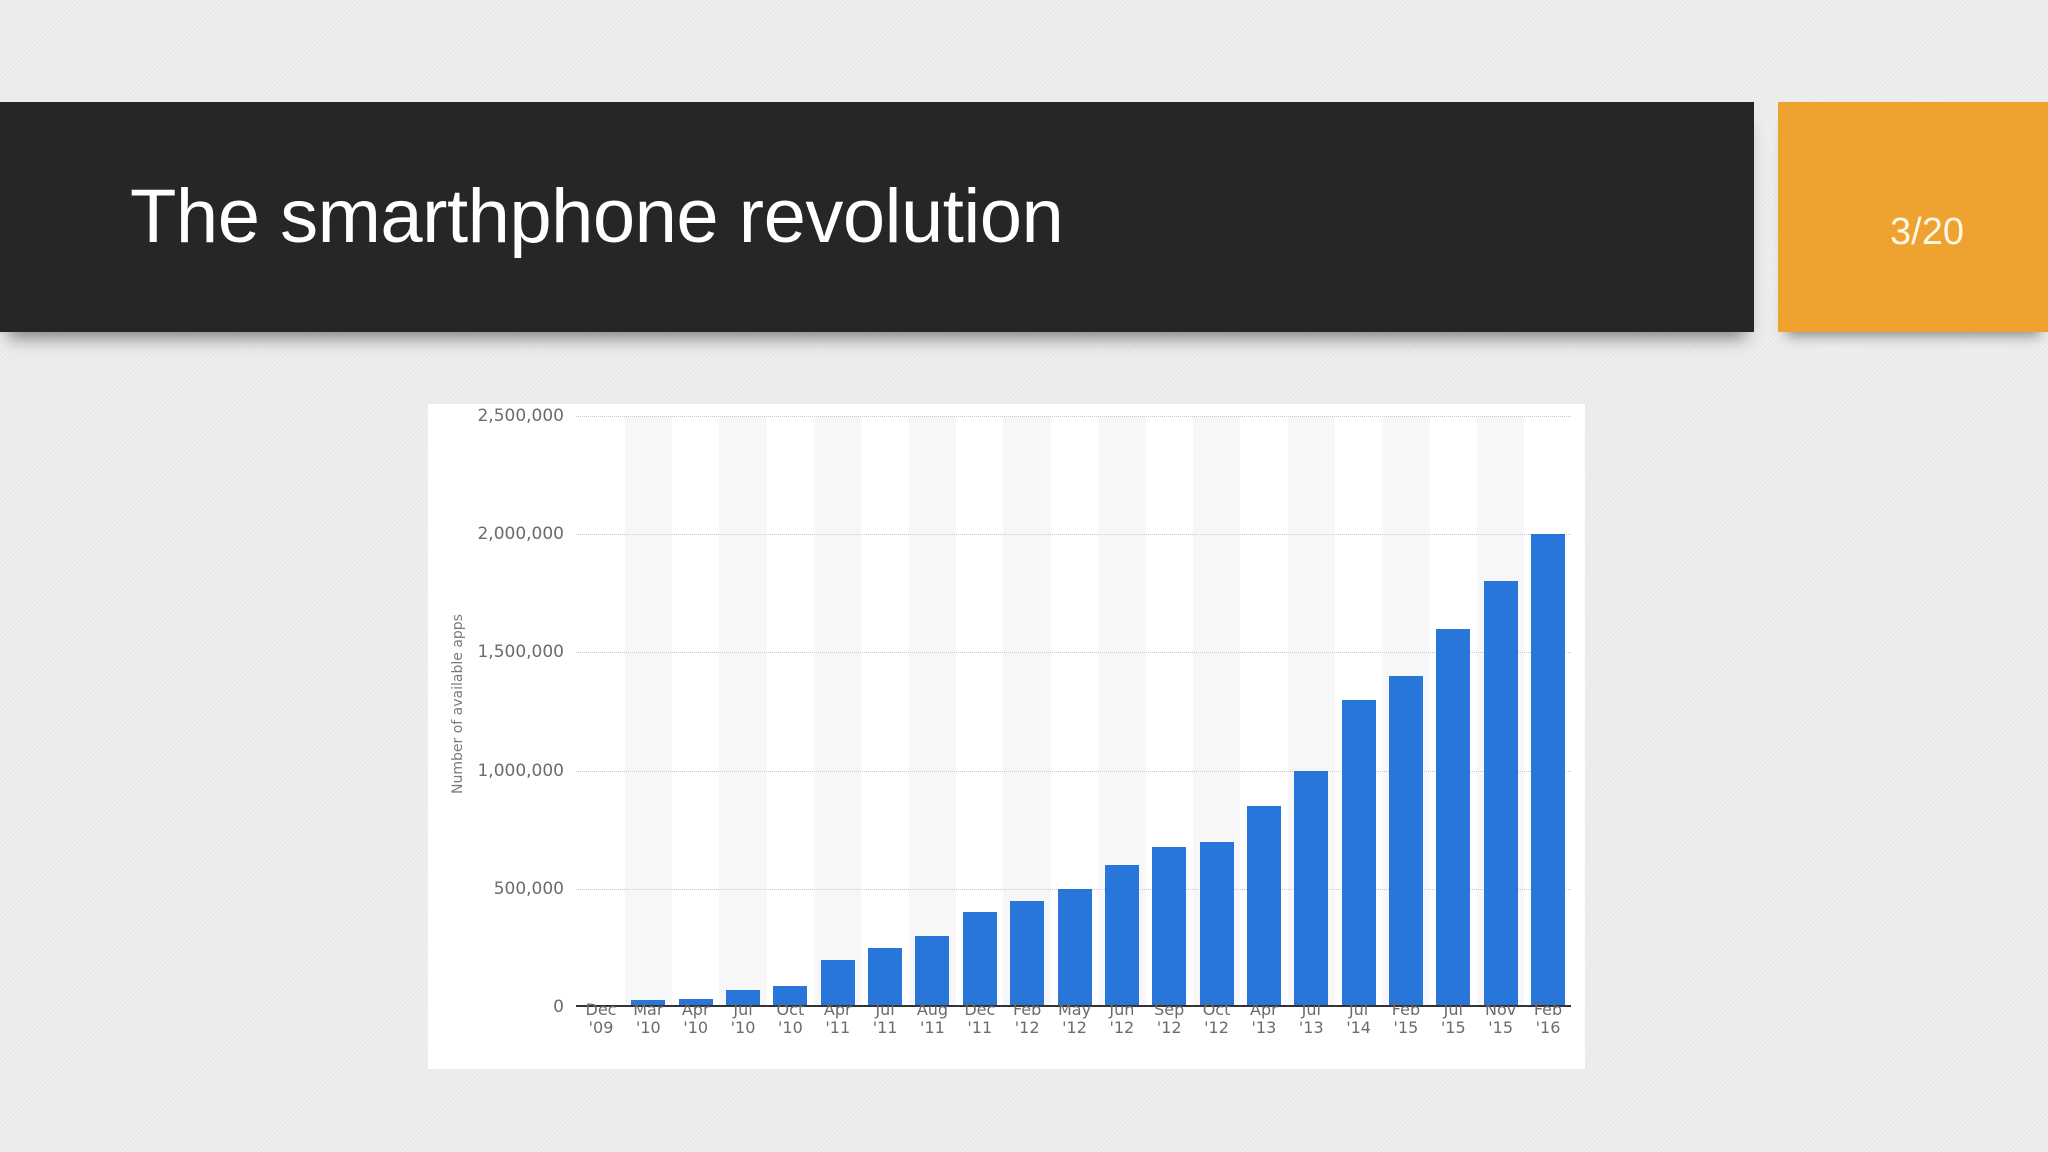  Describe the element at coordinates (648, 1018) in the screenshot. I see `x-tick-label: Mar '10` at that location.